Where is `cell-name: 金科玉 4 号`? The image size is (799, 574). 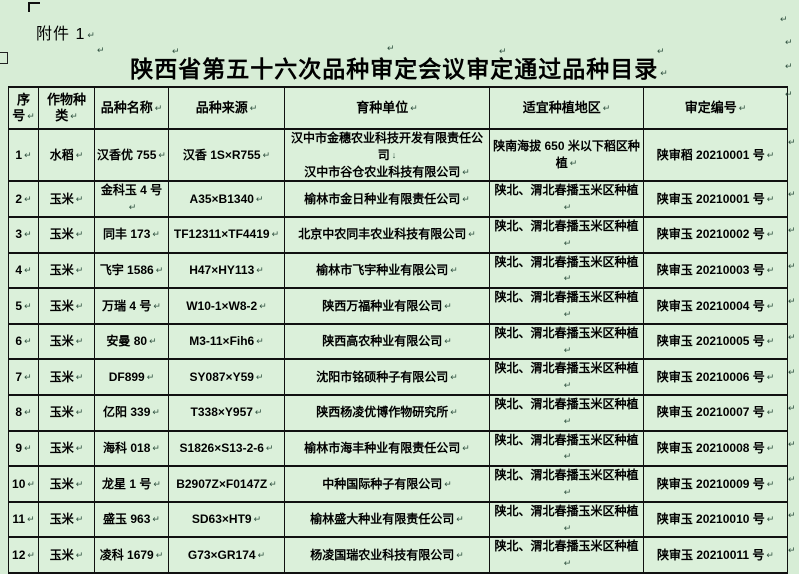 cell-name: 金科玉 4 号 is located at coordinates (131, 199).